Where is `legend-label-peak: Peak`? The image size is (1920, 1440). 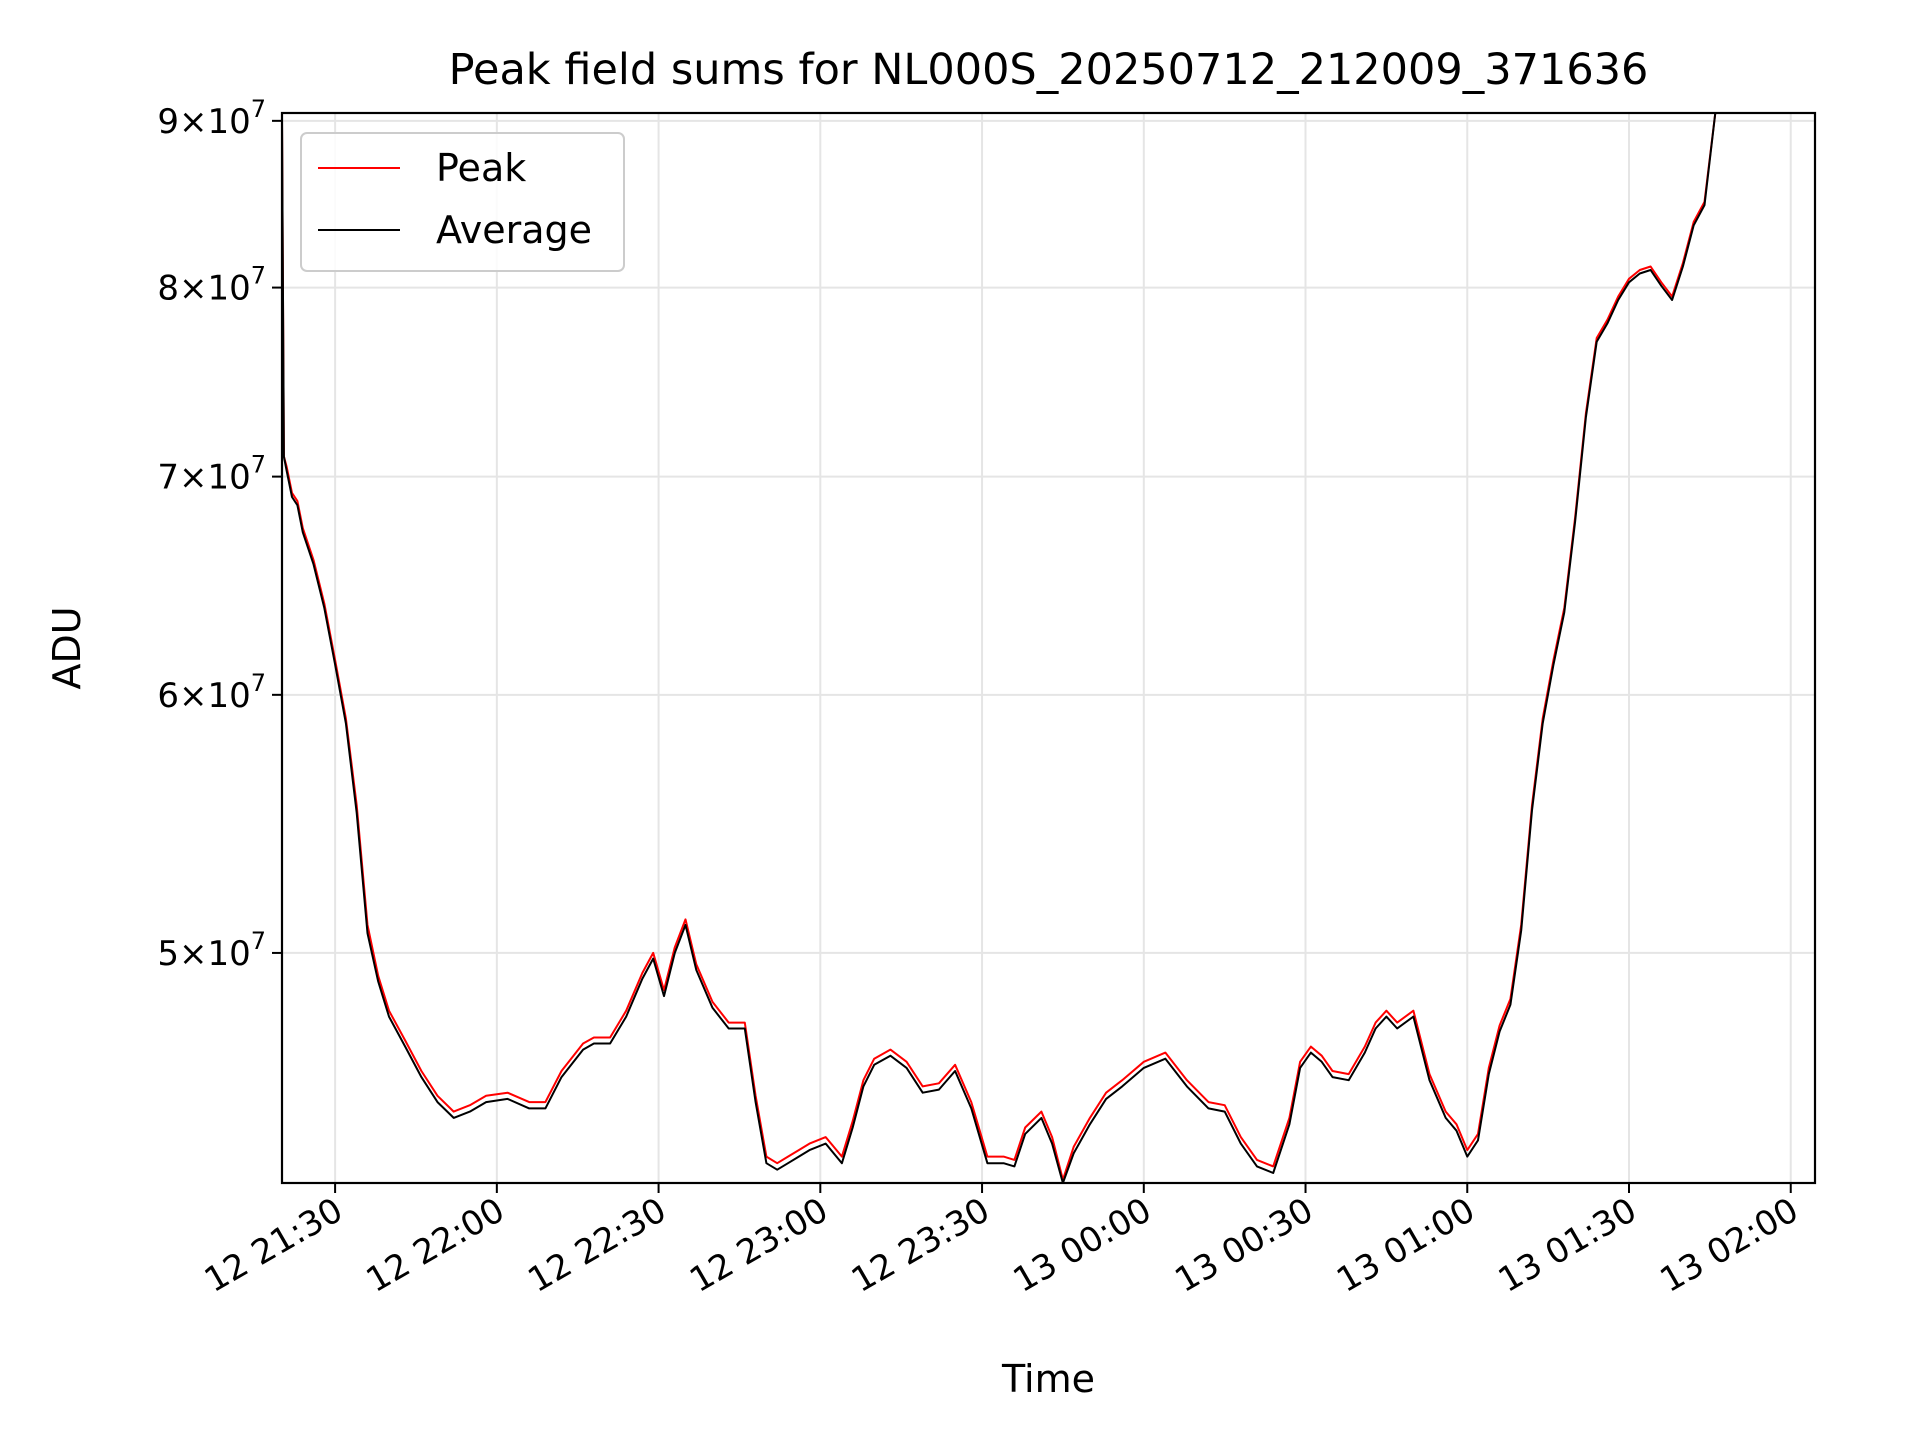 legend-label-peak: Peak is located at coordinates (481, 168).